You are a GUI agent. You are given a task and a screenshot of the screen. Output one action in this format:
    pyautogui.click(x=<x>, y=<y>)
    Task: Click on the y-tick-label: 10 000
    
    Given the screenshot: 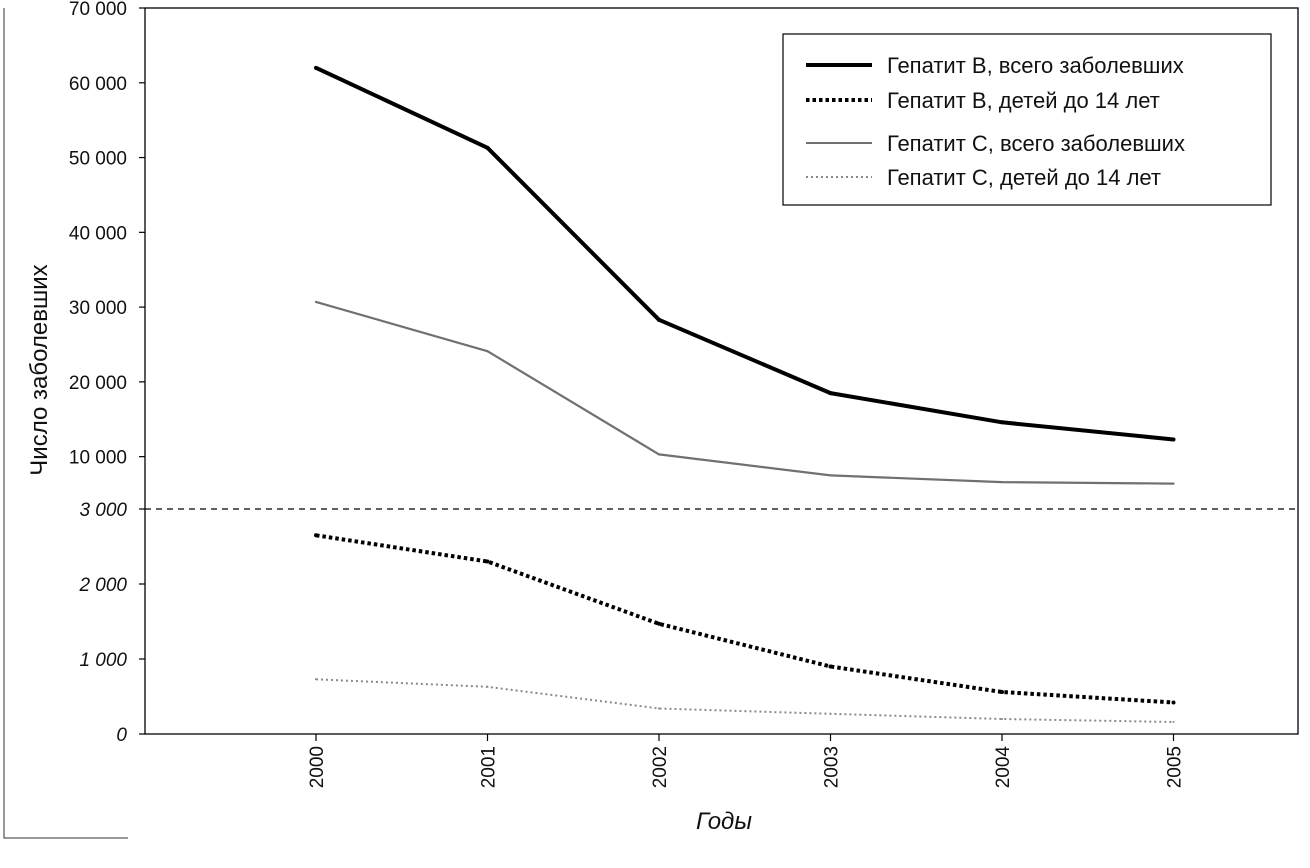 What is the action you would take?
    pyautogui.click(x=98, y=458)
    